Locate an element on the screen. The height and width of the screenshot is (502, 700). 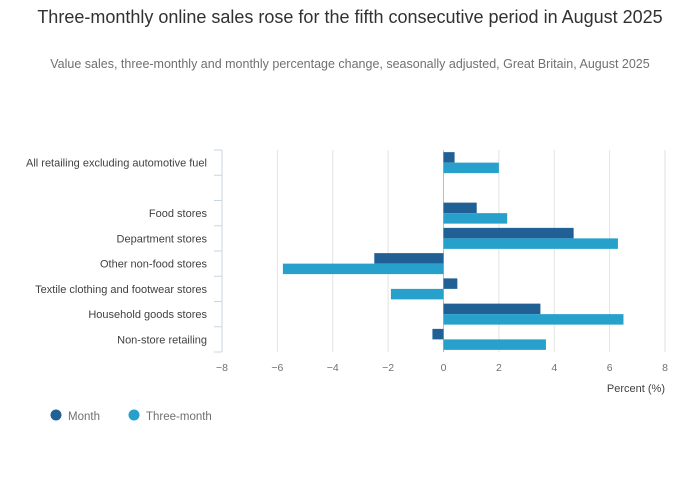
category-label: Department stores is located at coordinates (162, 239).